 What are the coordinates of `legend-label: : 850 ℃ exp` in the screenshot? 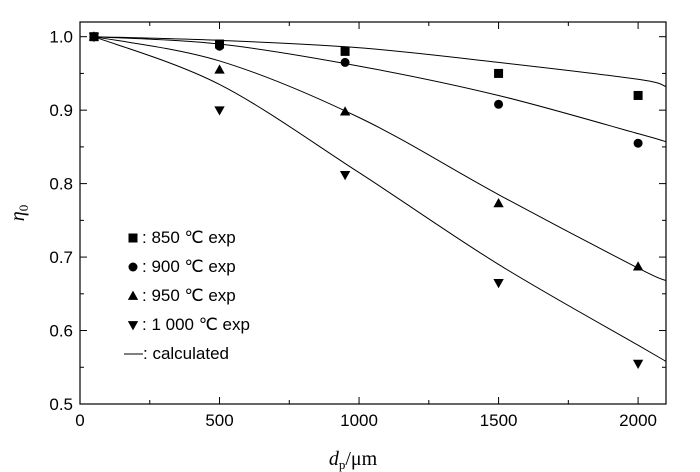 It's located at (189, 237).